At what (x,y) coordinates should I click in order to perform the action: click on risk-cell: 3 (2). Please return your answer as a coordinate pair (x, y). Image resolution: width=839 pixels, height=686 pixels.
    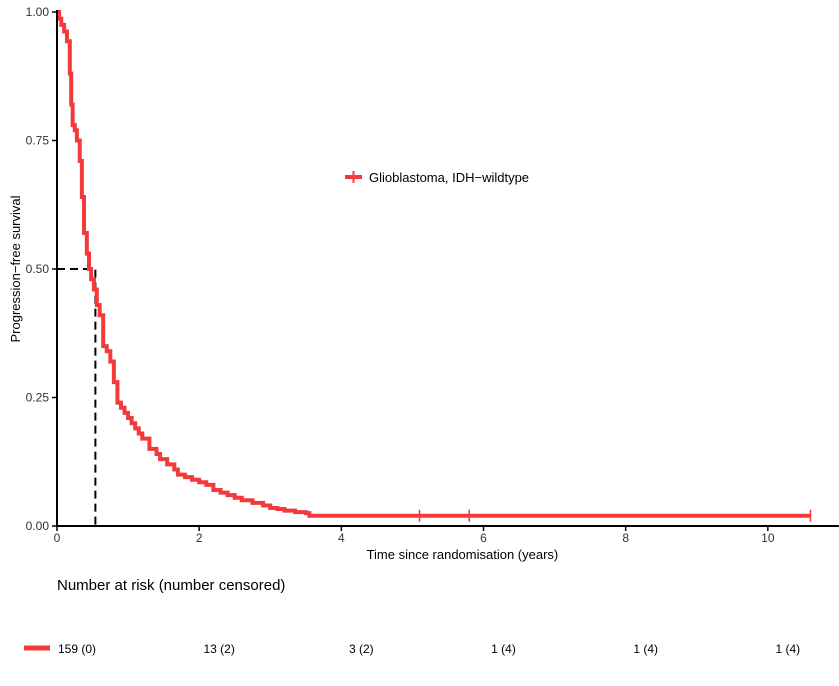
    Looking at the image, I should click on (361, 649).